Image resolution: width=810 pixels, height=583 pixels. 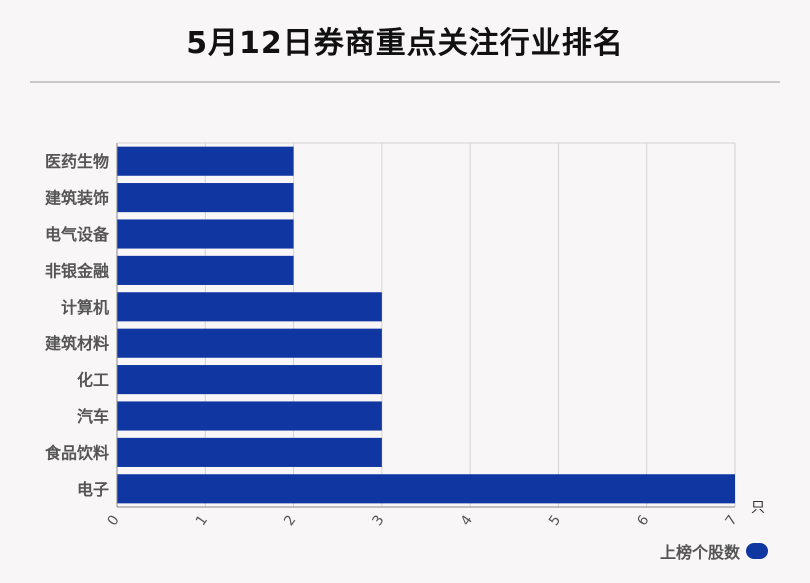 What do you see at coordinates (643, 520) in the screenshot?
I see `x-tick-label-6: 6` at bounding box center [643, 520].